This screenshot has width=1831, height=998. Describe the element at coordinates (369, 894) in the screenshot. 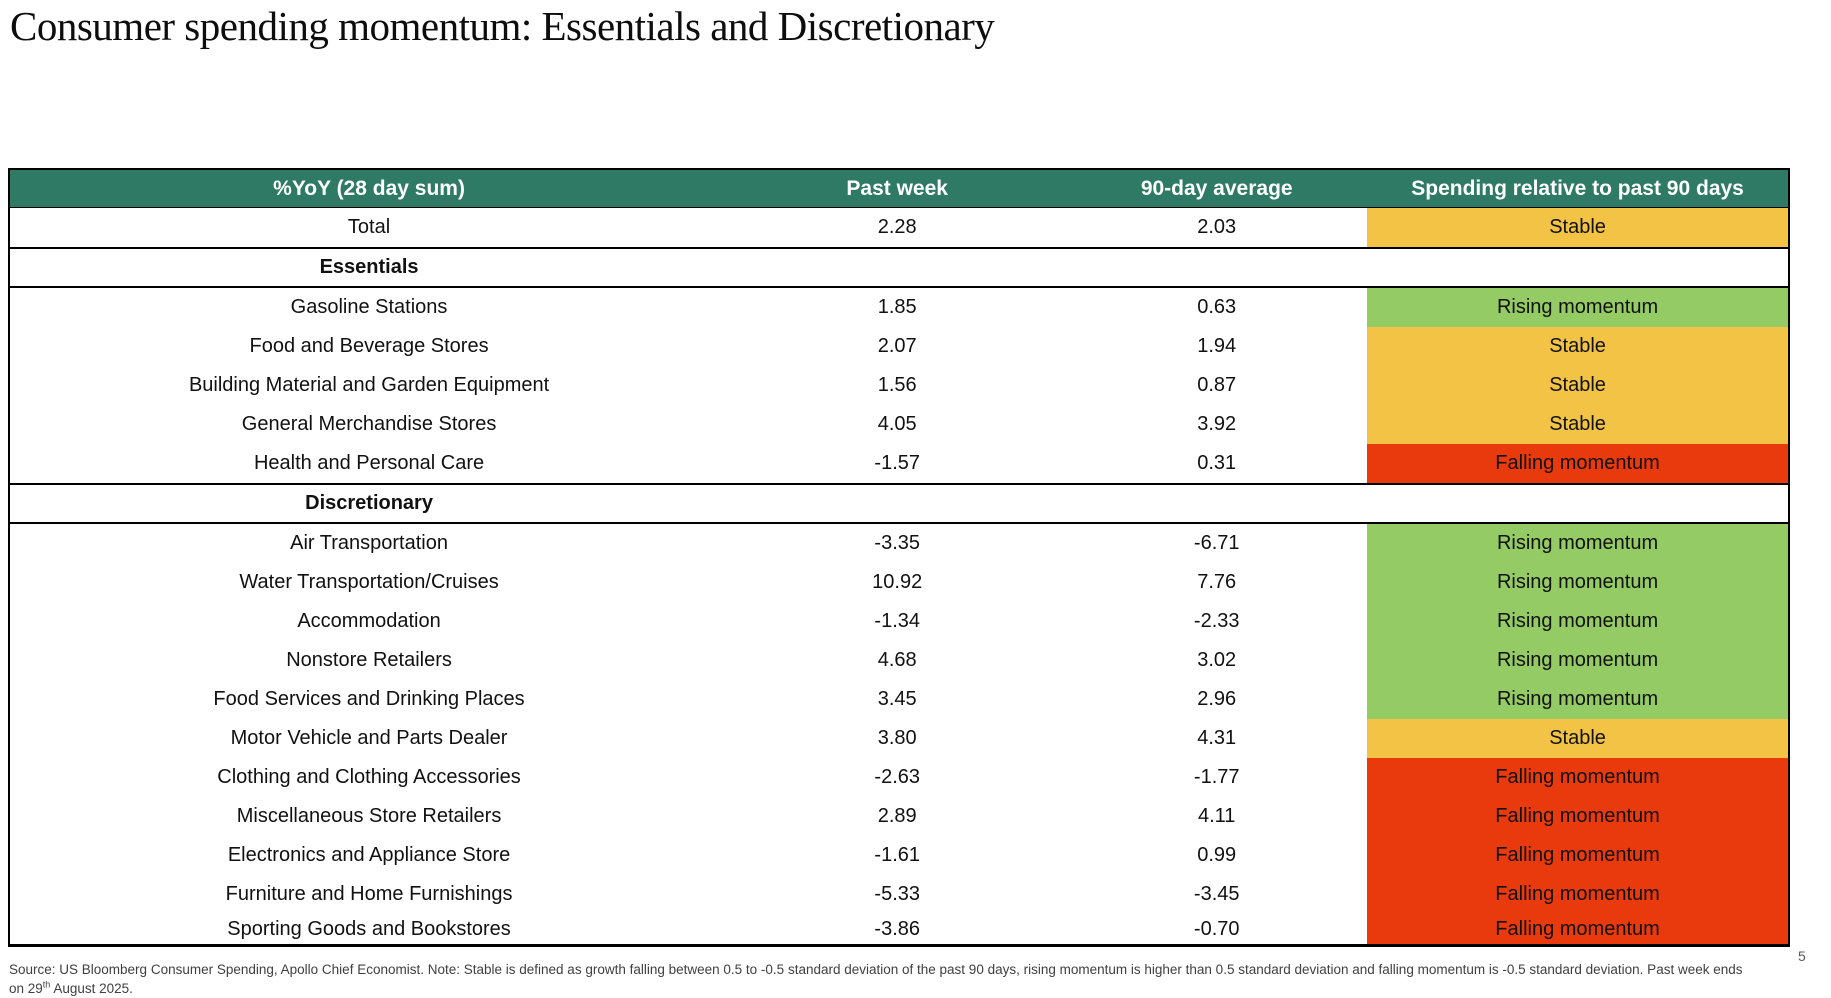

I see `category-cell: Furniture and Home Furnishings` at that location.